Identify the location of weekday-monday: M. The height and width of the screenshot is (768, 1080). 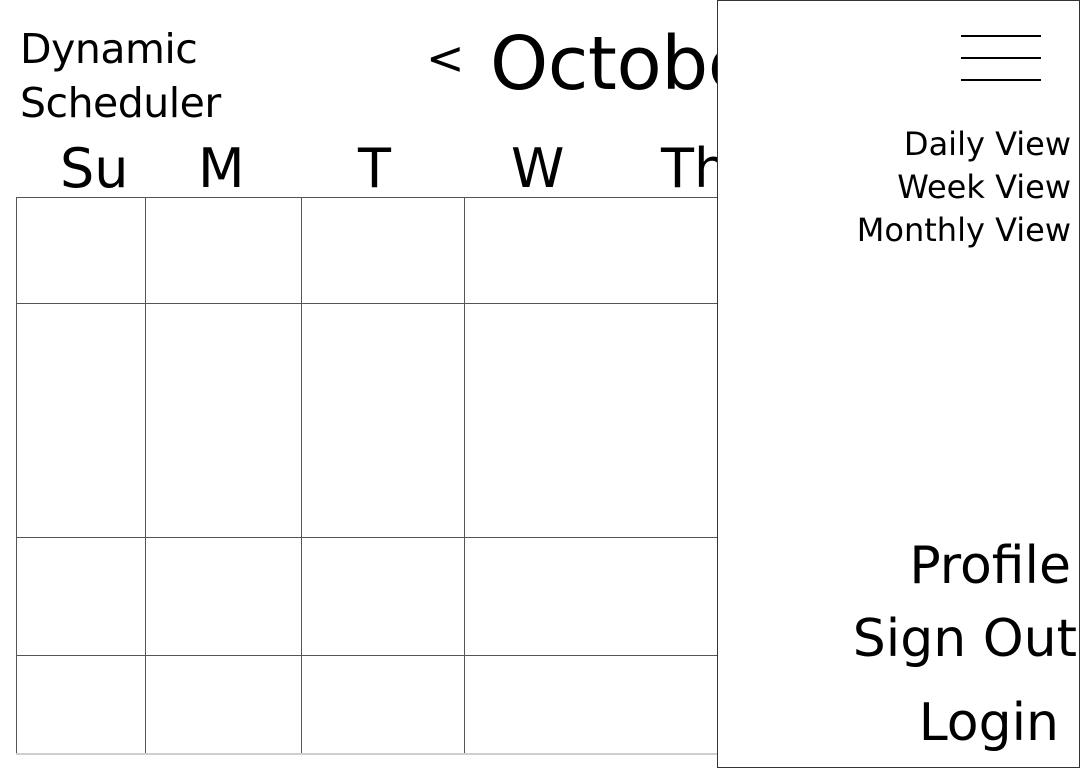
(221, 168).